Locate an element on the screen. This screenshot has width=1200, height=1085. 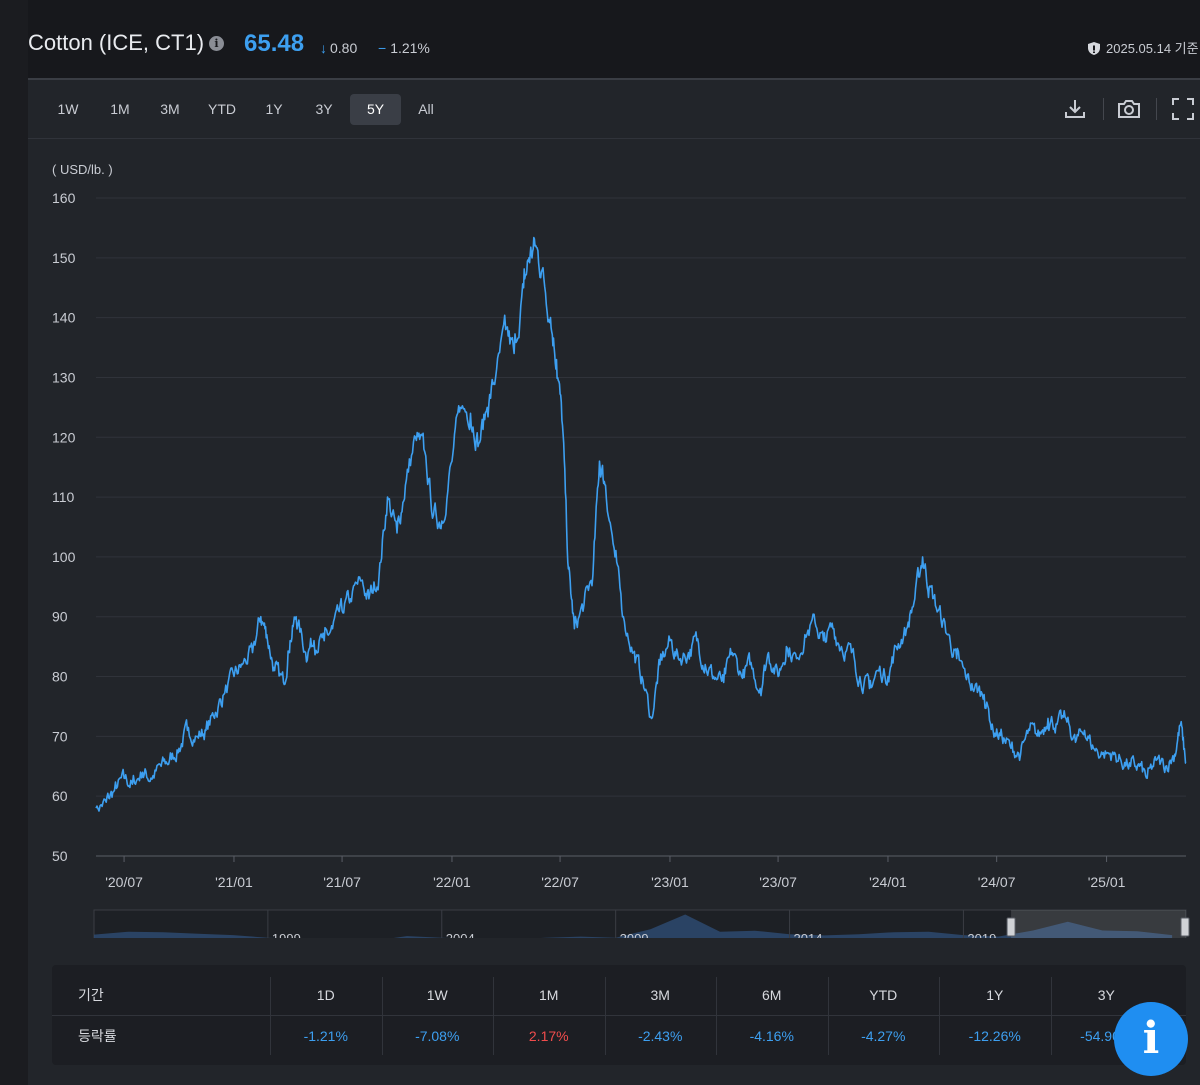
y-tick-label: 150 is located at coordinates (64, 258).